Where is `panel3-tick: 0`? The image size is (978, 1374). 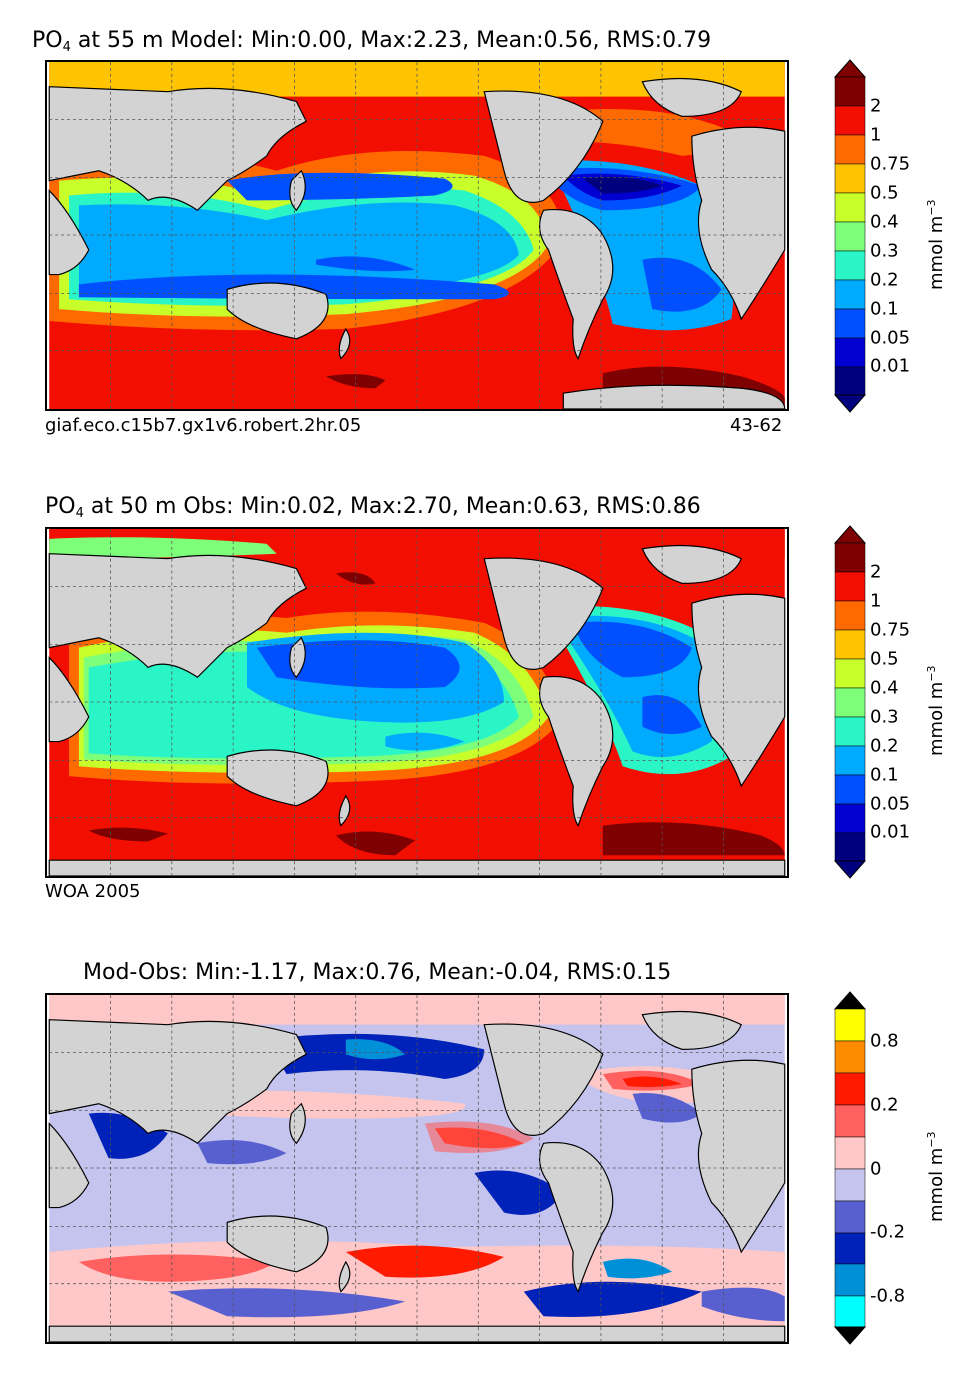 panel3-tick: 0 is located at coordinates (876, 1169).